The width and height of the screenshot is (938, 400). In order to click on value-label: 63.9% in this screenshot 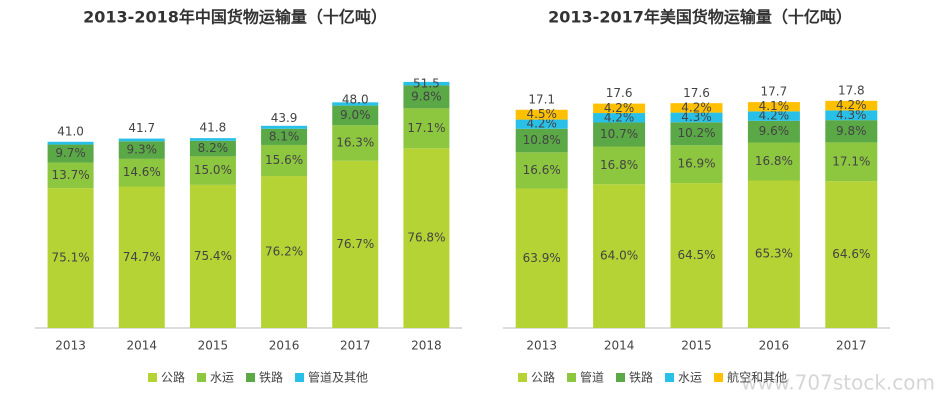, I will do `click(542, 258)`.